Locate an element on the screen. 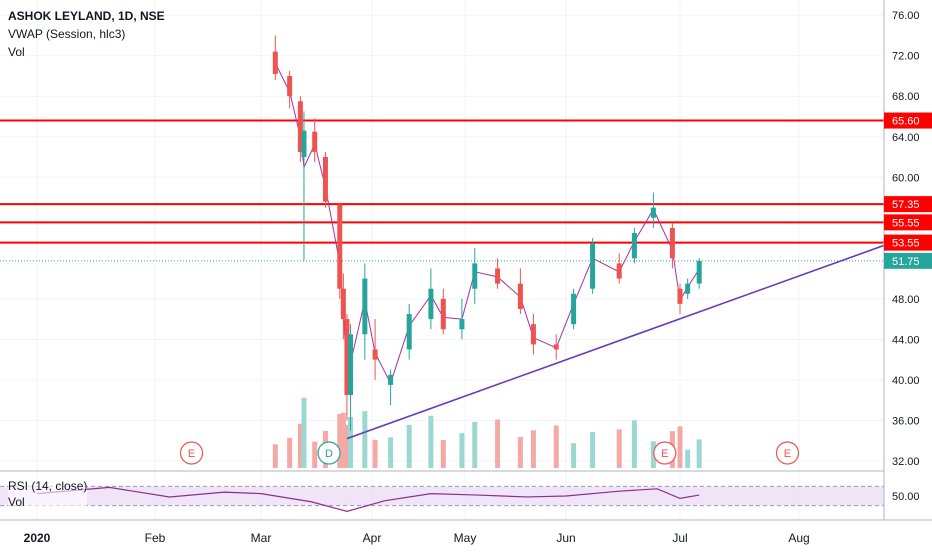 The height and width of the screenshot is (555, 932). level-badge-label: 57.35 is located at coordinates (906, 205).